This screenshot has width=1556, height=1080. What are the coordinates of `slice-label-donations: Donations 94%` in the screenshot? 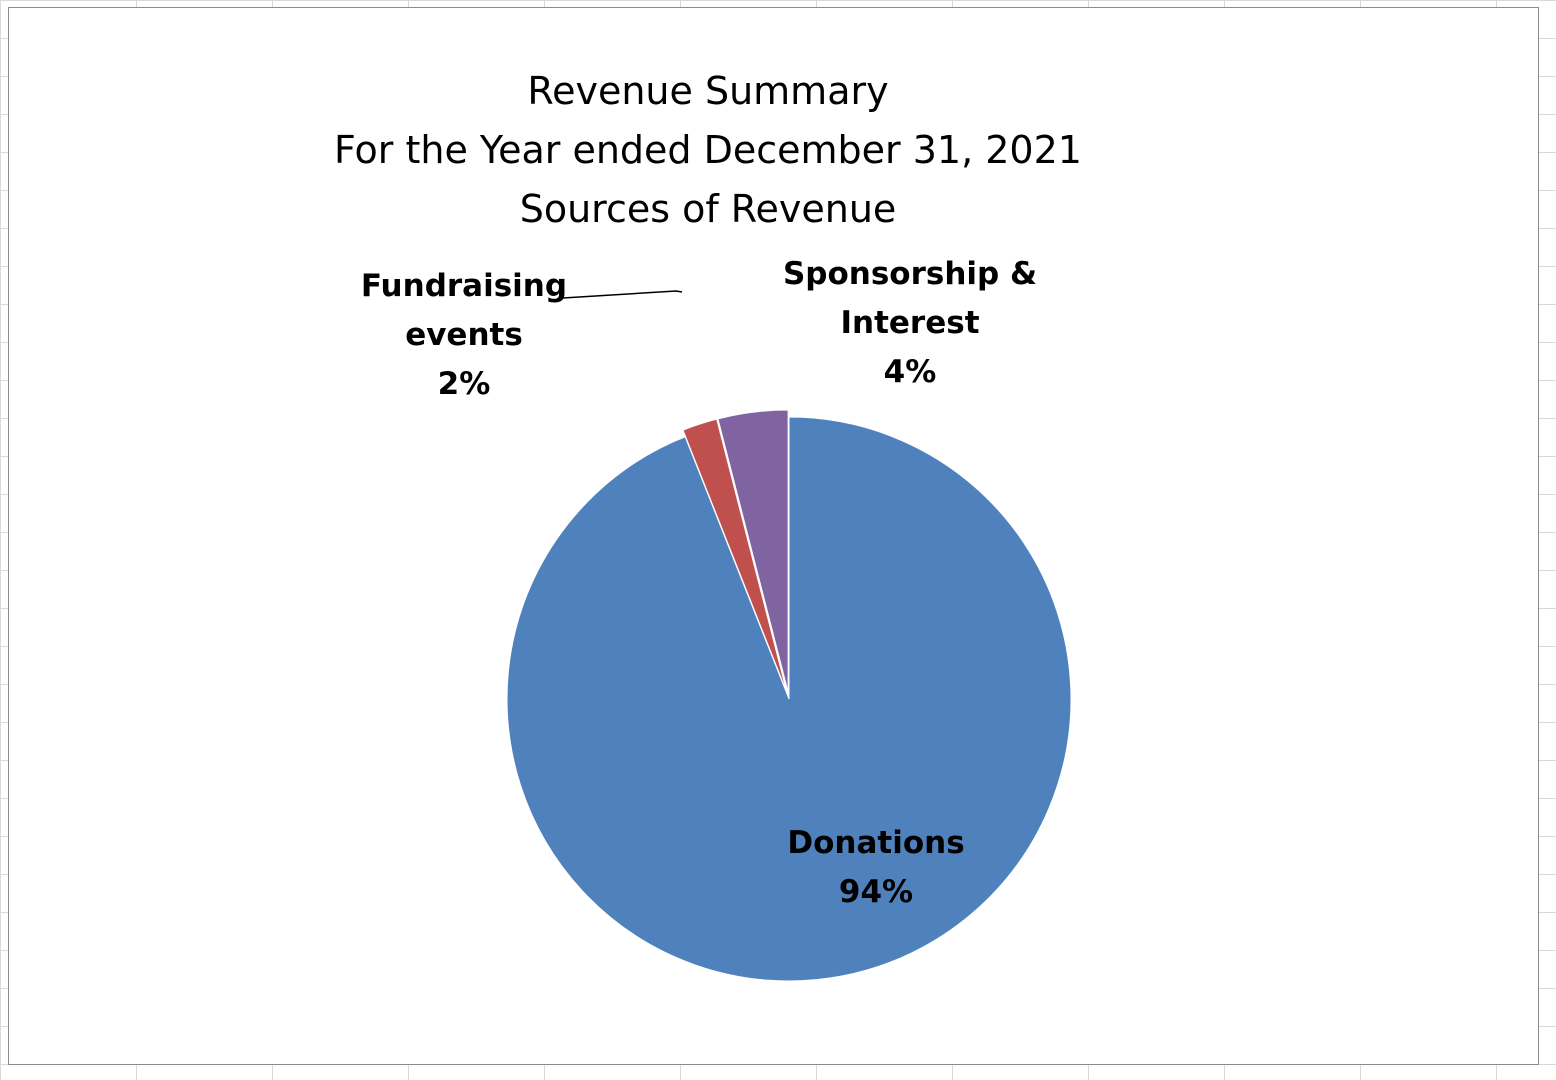 It's located at (876, 867).